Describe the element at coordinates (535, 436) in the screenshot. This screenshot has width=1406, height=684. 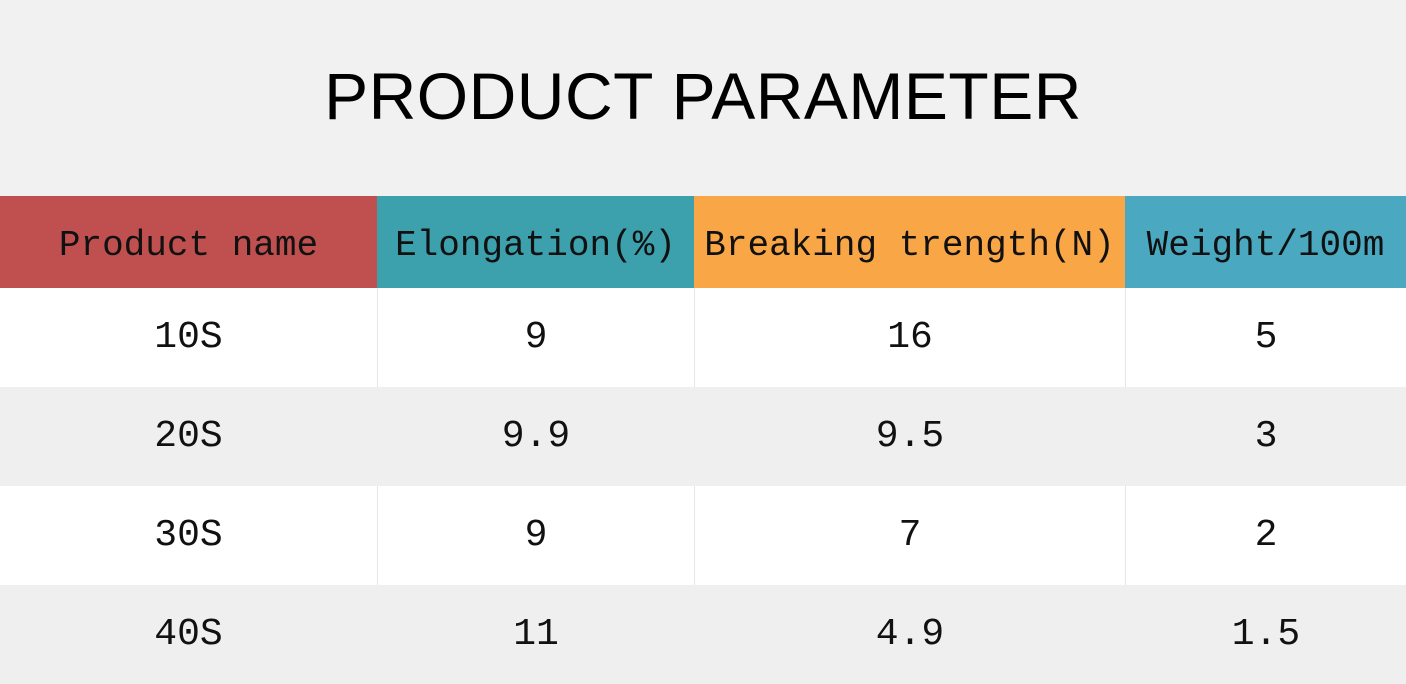
I see `cell-elongation: 9.9` at that location.